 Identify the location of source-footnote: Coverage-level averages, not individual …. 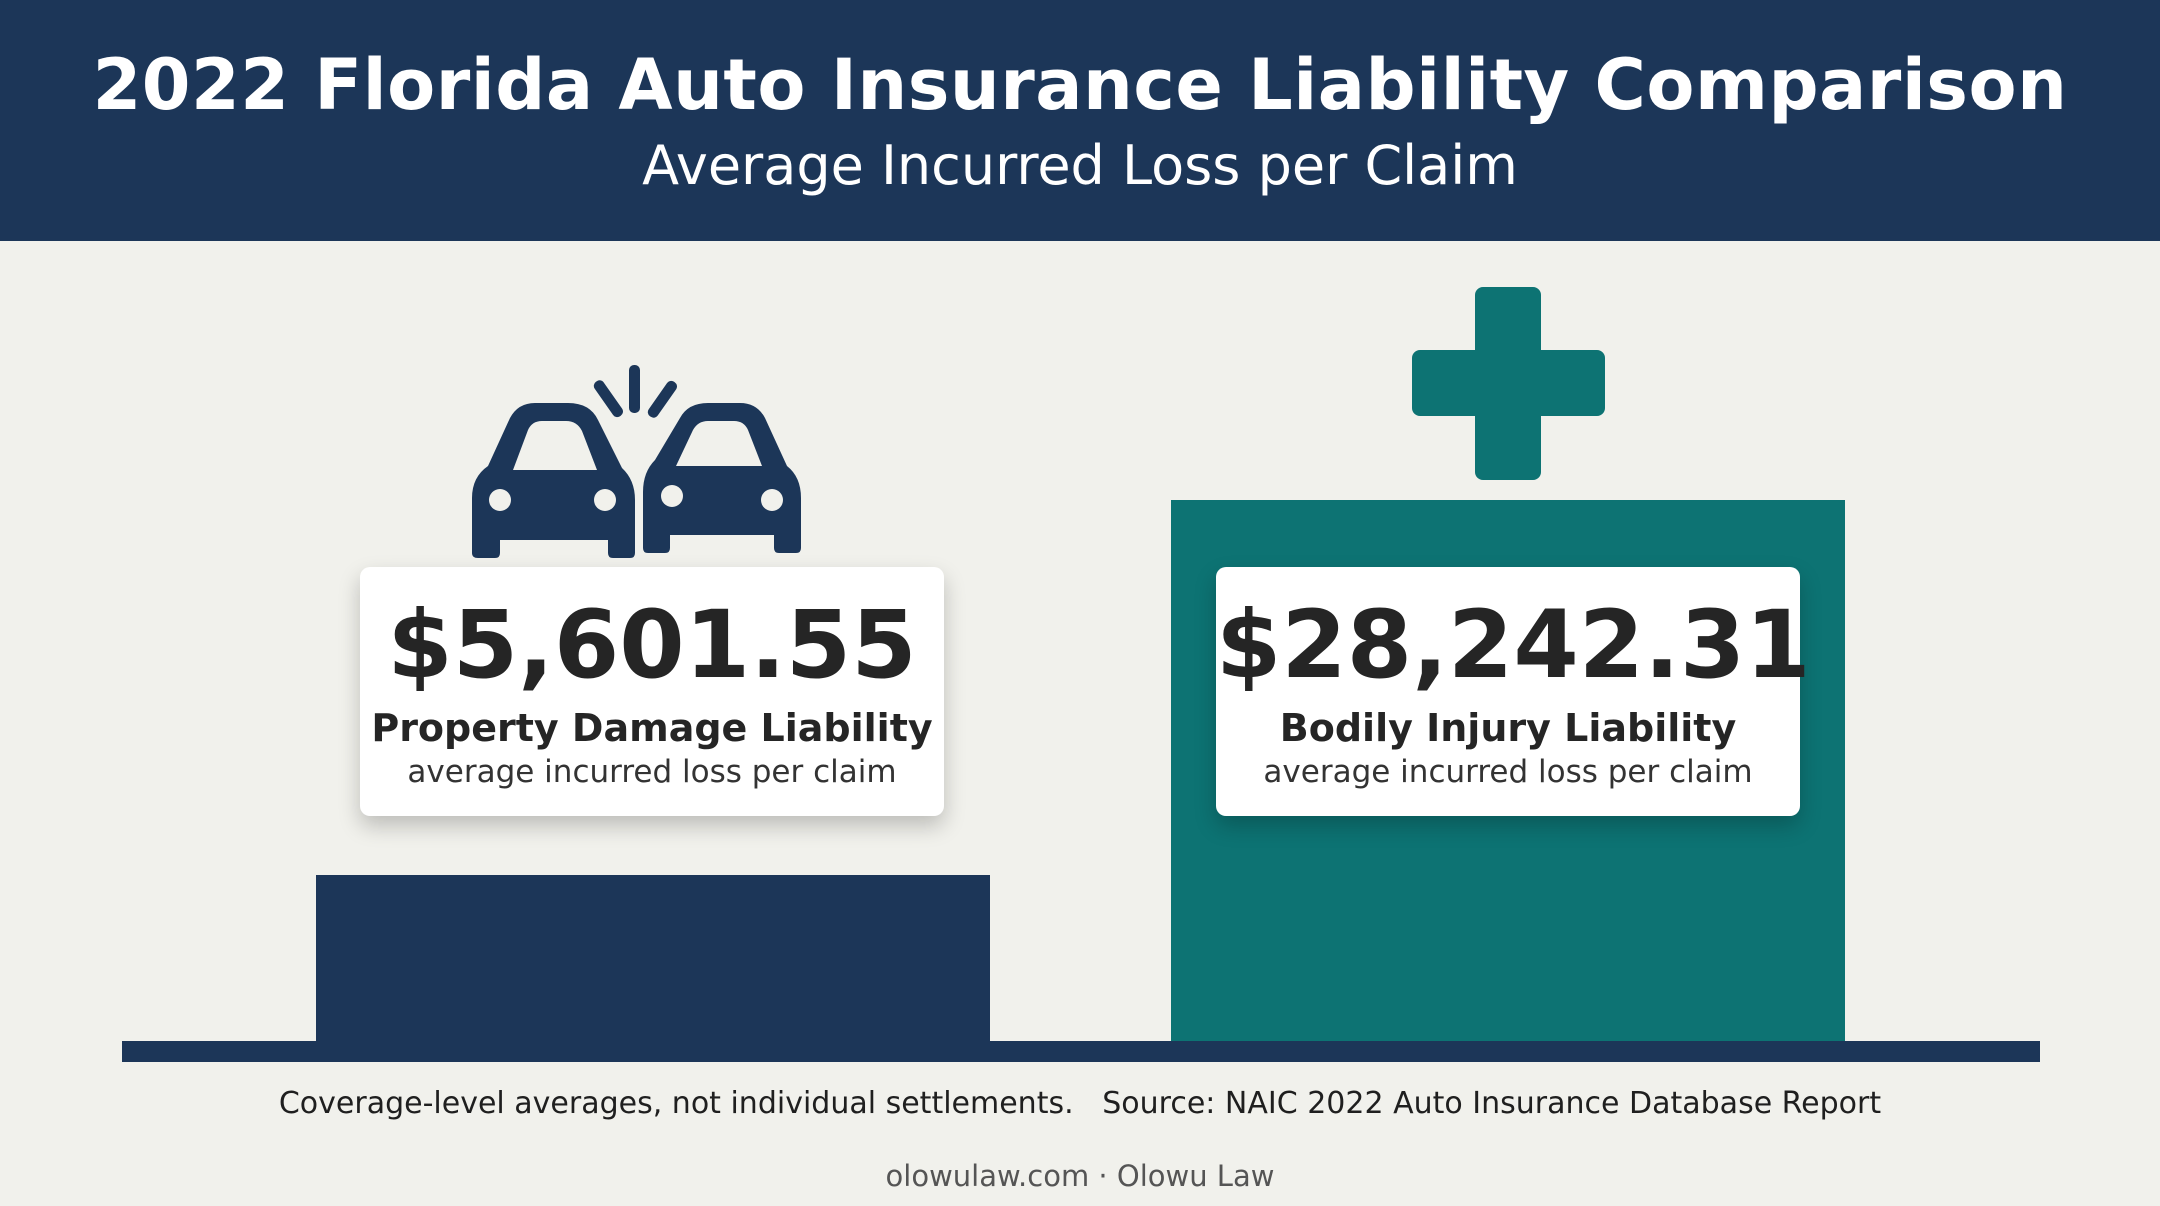
(1080, 1103).